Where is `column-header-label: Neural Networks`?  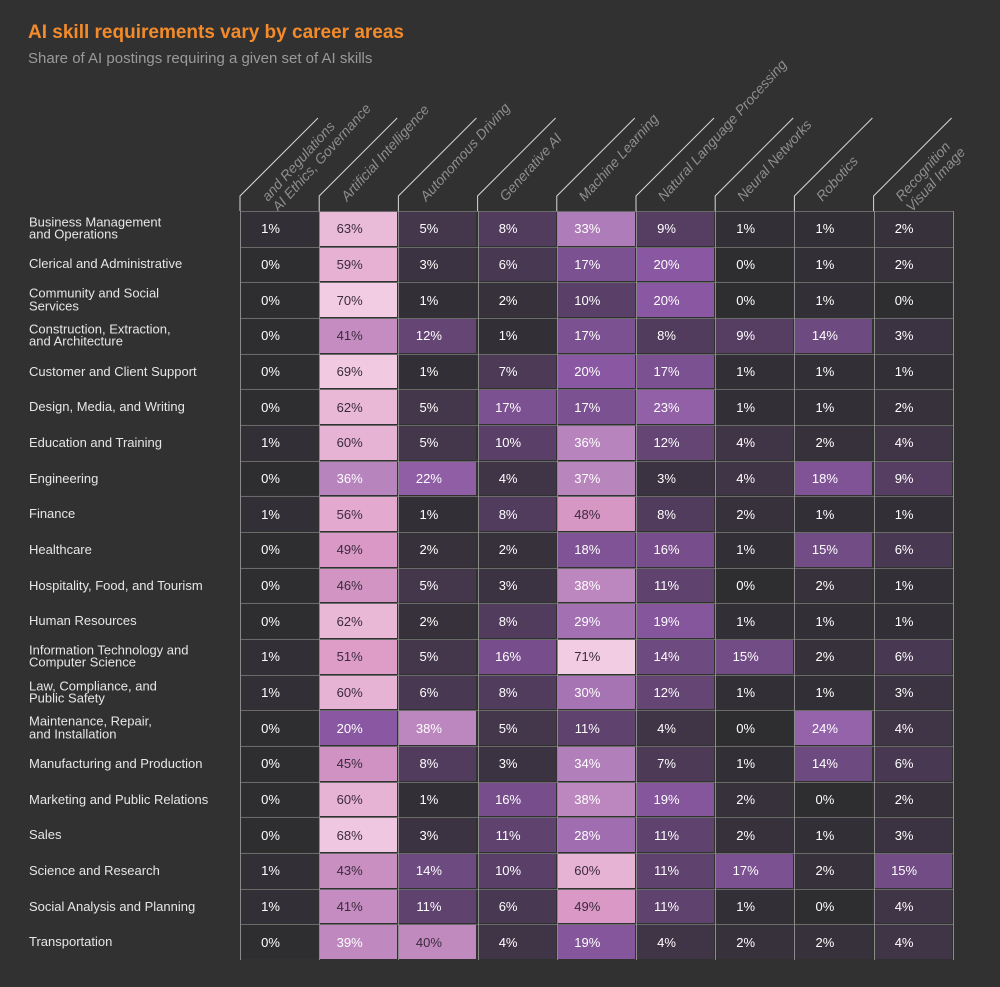 column-header-label: Neural Networks is located at coordinates (774, 160).